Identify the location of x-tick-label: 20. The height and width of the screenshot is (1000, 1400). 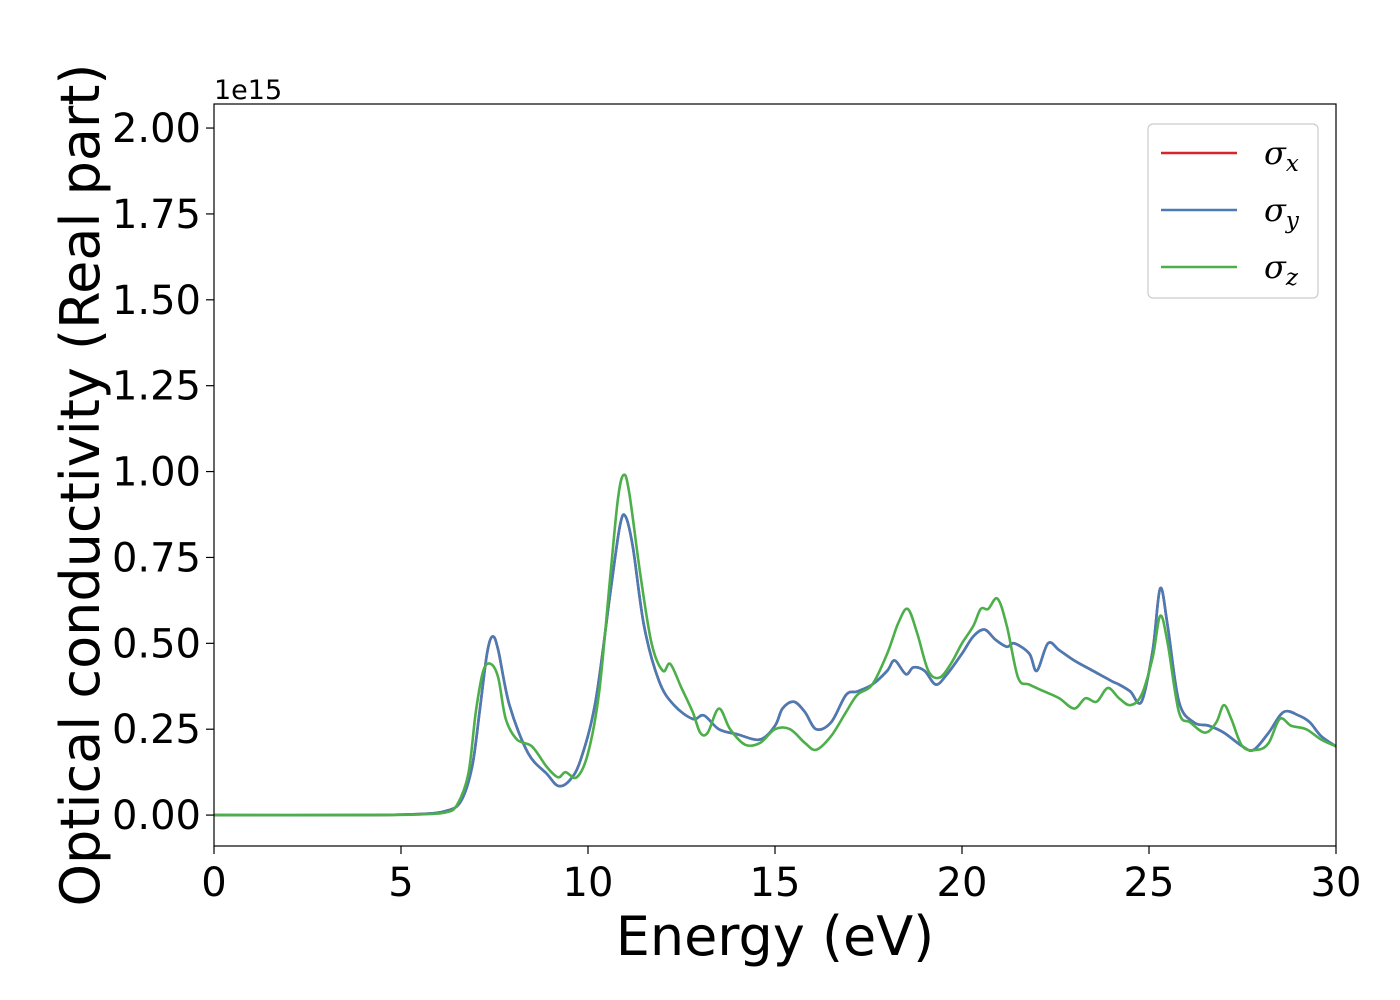
(962, 883).